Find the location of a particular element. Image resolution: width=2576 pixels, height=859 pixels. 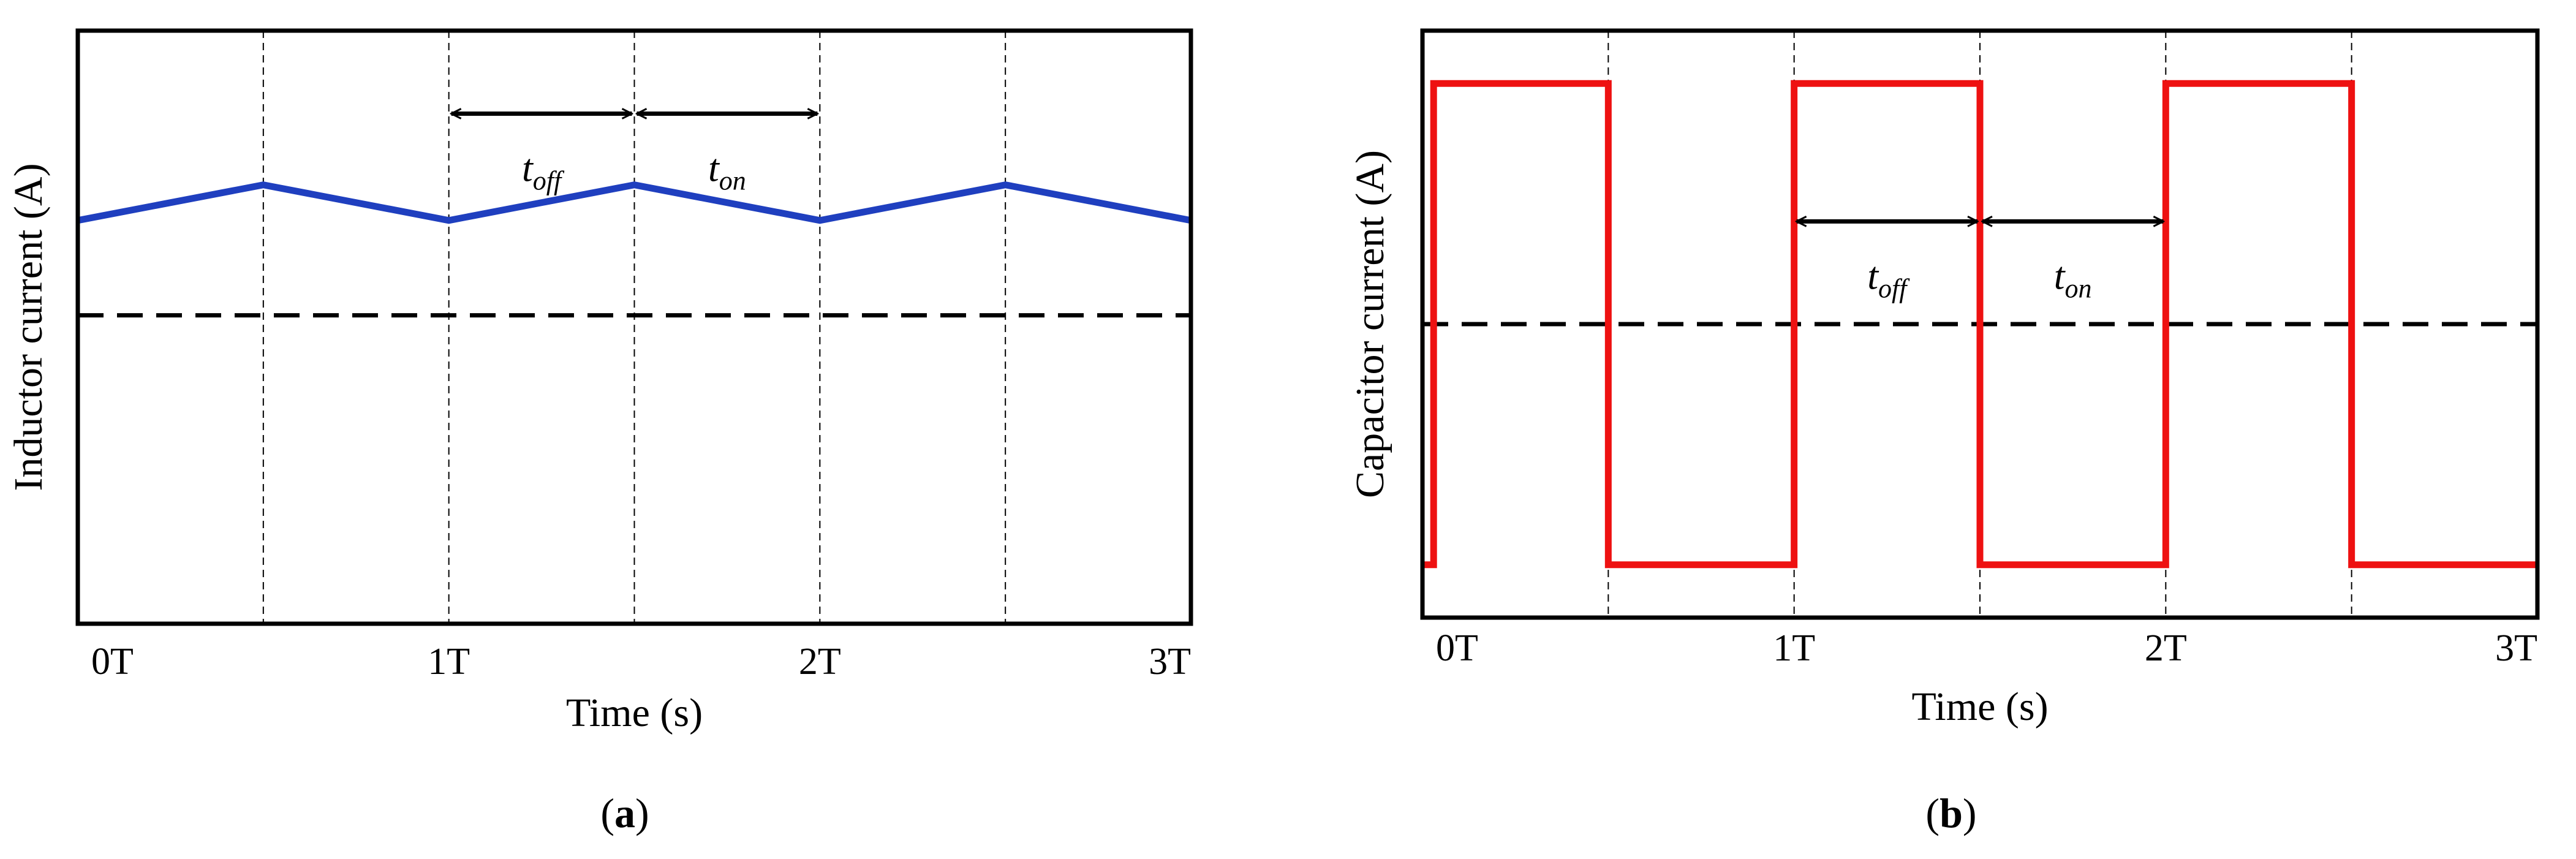

caption-a: (a) is located at coordinates (624, 813).